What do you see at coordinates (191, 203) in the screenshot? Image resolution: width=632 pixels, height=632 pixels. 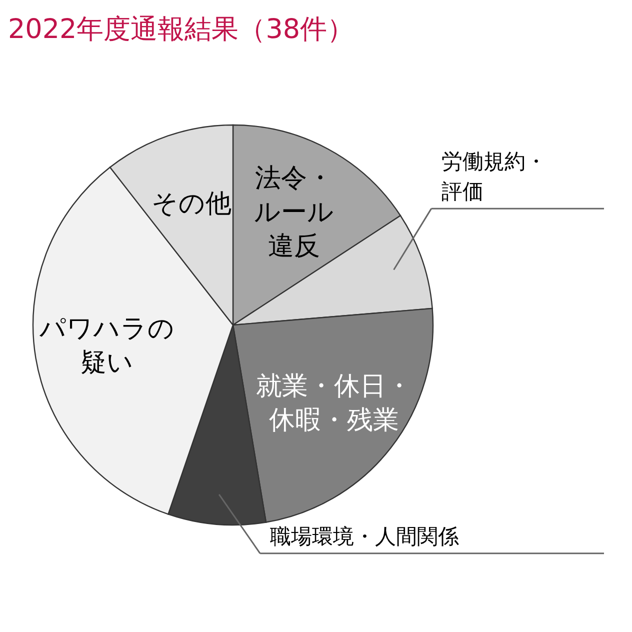 I see `slice-label: その他` at bounding box center [191, 203].